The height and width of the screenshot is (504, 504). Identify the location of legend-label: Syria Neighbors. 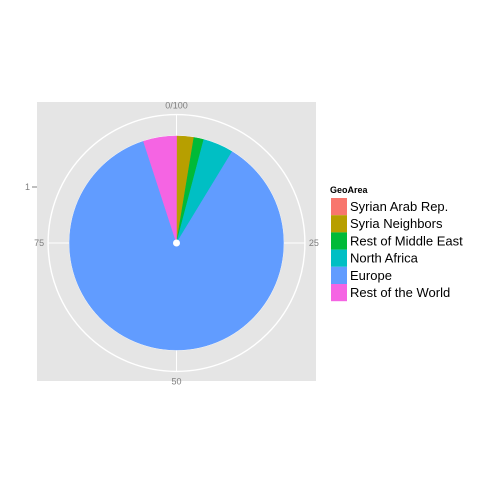
(396, 223).